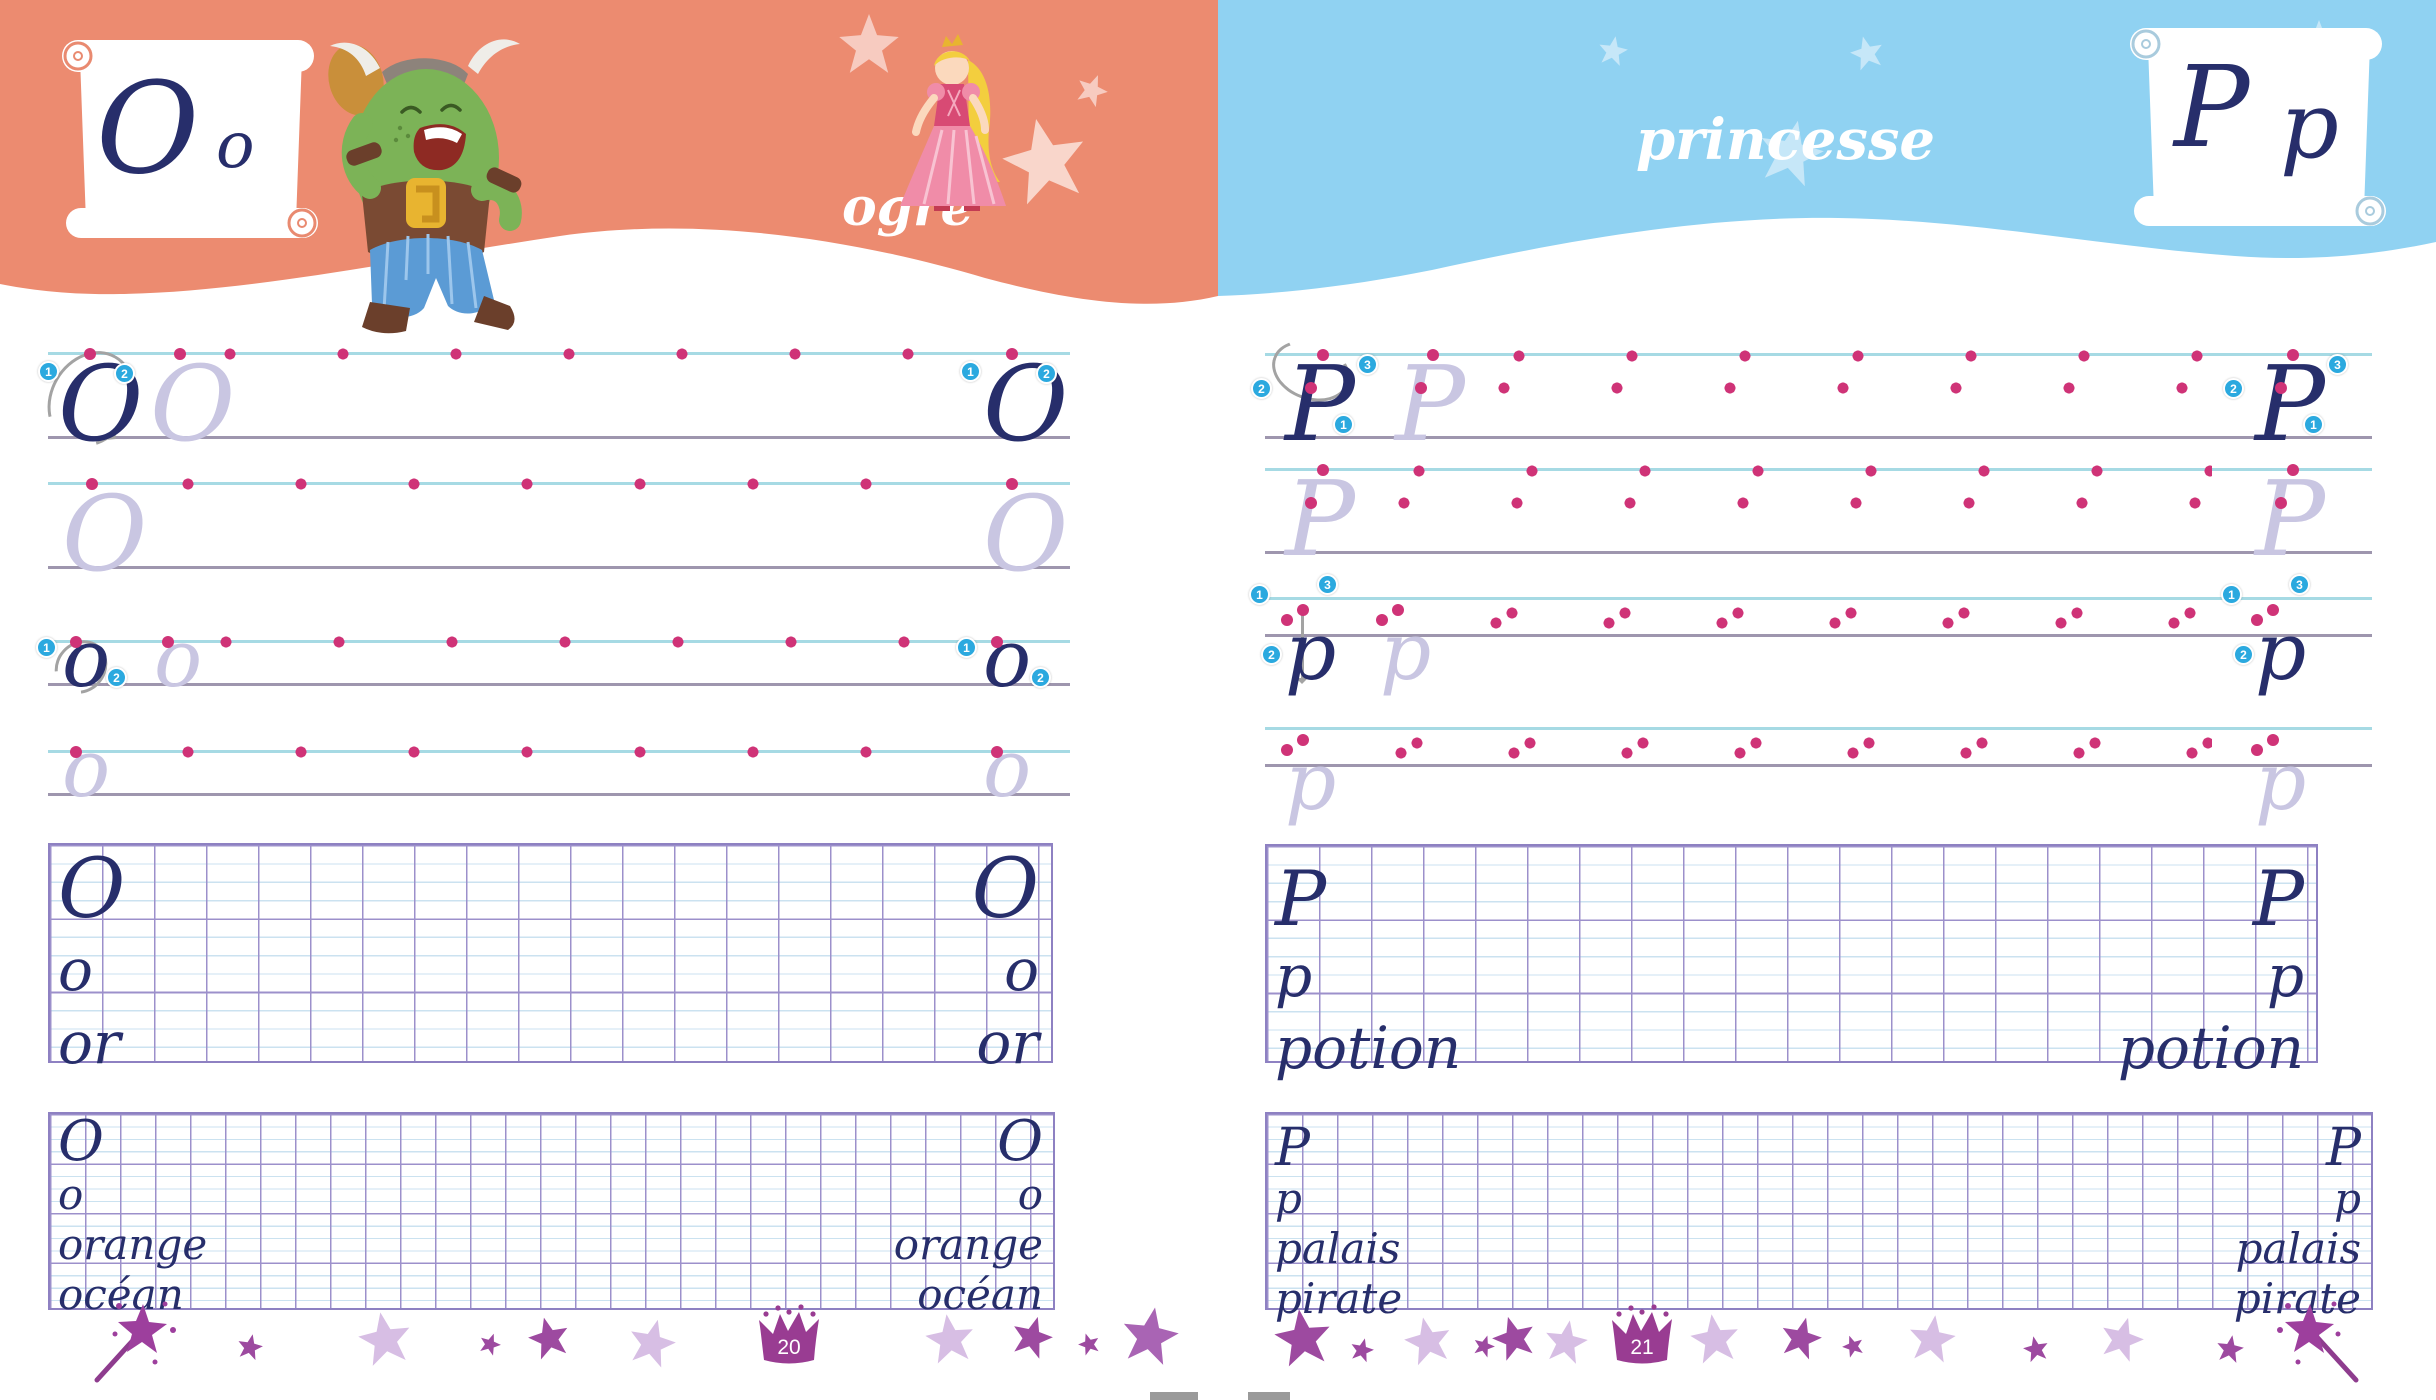  Describe the element at coordinates (1302, 684) in the screenshot. I see `arrowhead-icon` at that location.